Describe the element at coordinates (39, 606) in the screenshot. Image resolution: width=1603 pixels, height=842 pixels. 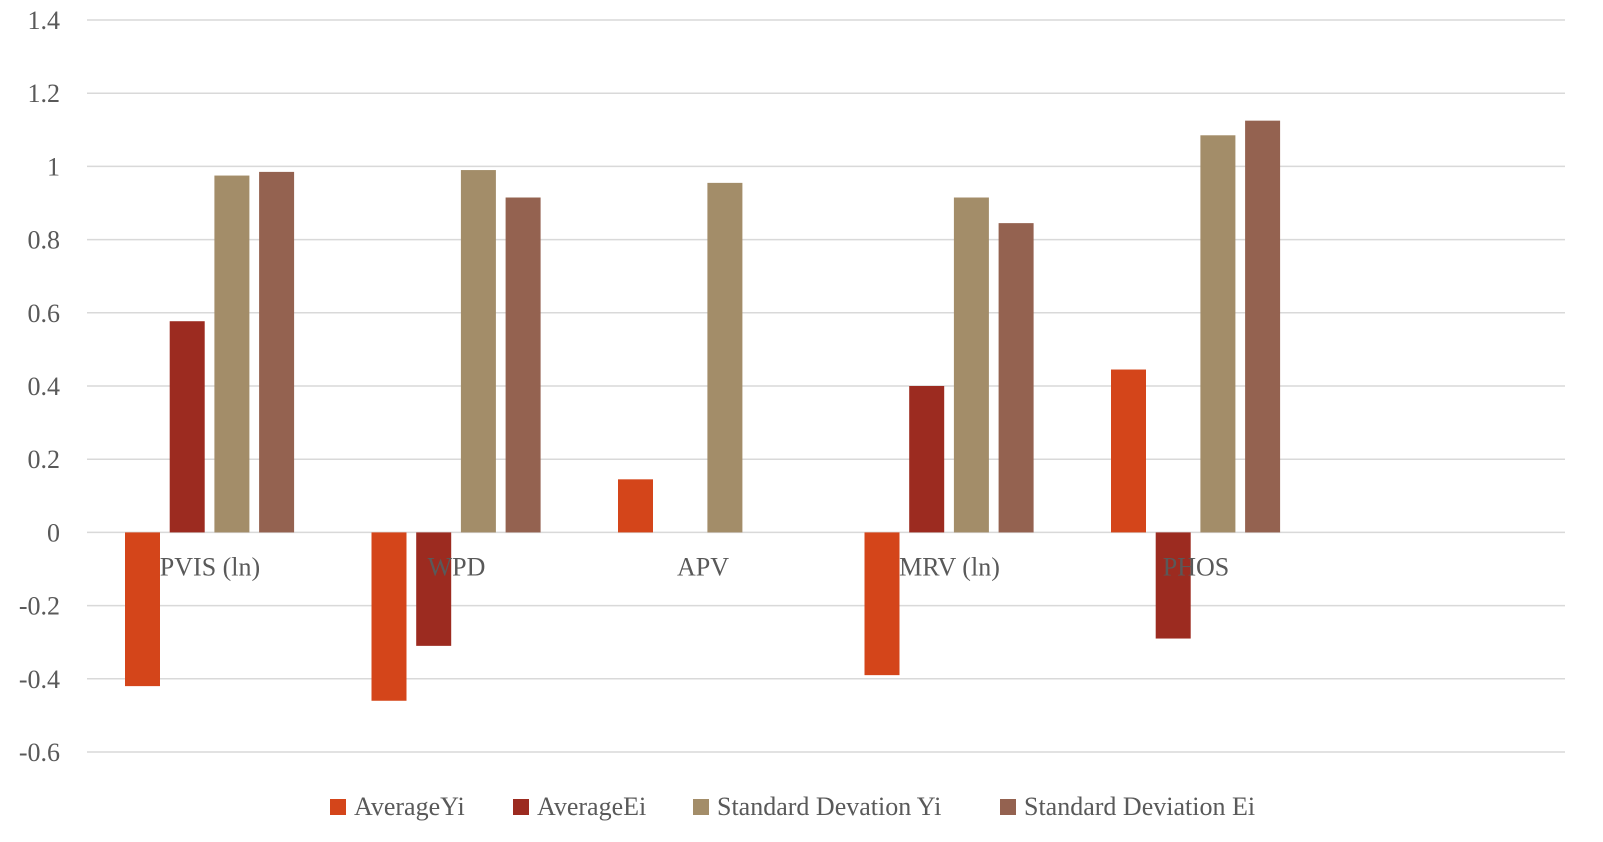
I see `y-tick-label: -0.2` at that location.